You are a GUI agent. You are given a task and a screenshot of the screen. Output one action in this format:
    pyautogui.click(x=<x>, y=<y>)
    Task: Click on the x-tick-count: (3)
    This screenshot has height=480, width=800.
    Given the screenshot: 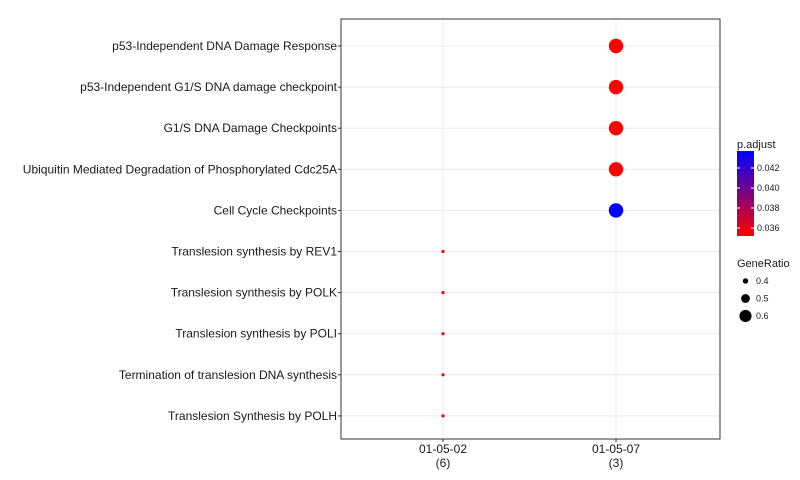 What is the action you would take?
    pyautogui.click(x=616, y=463)
    